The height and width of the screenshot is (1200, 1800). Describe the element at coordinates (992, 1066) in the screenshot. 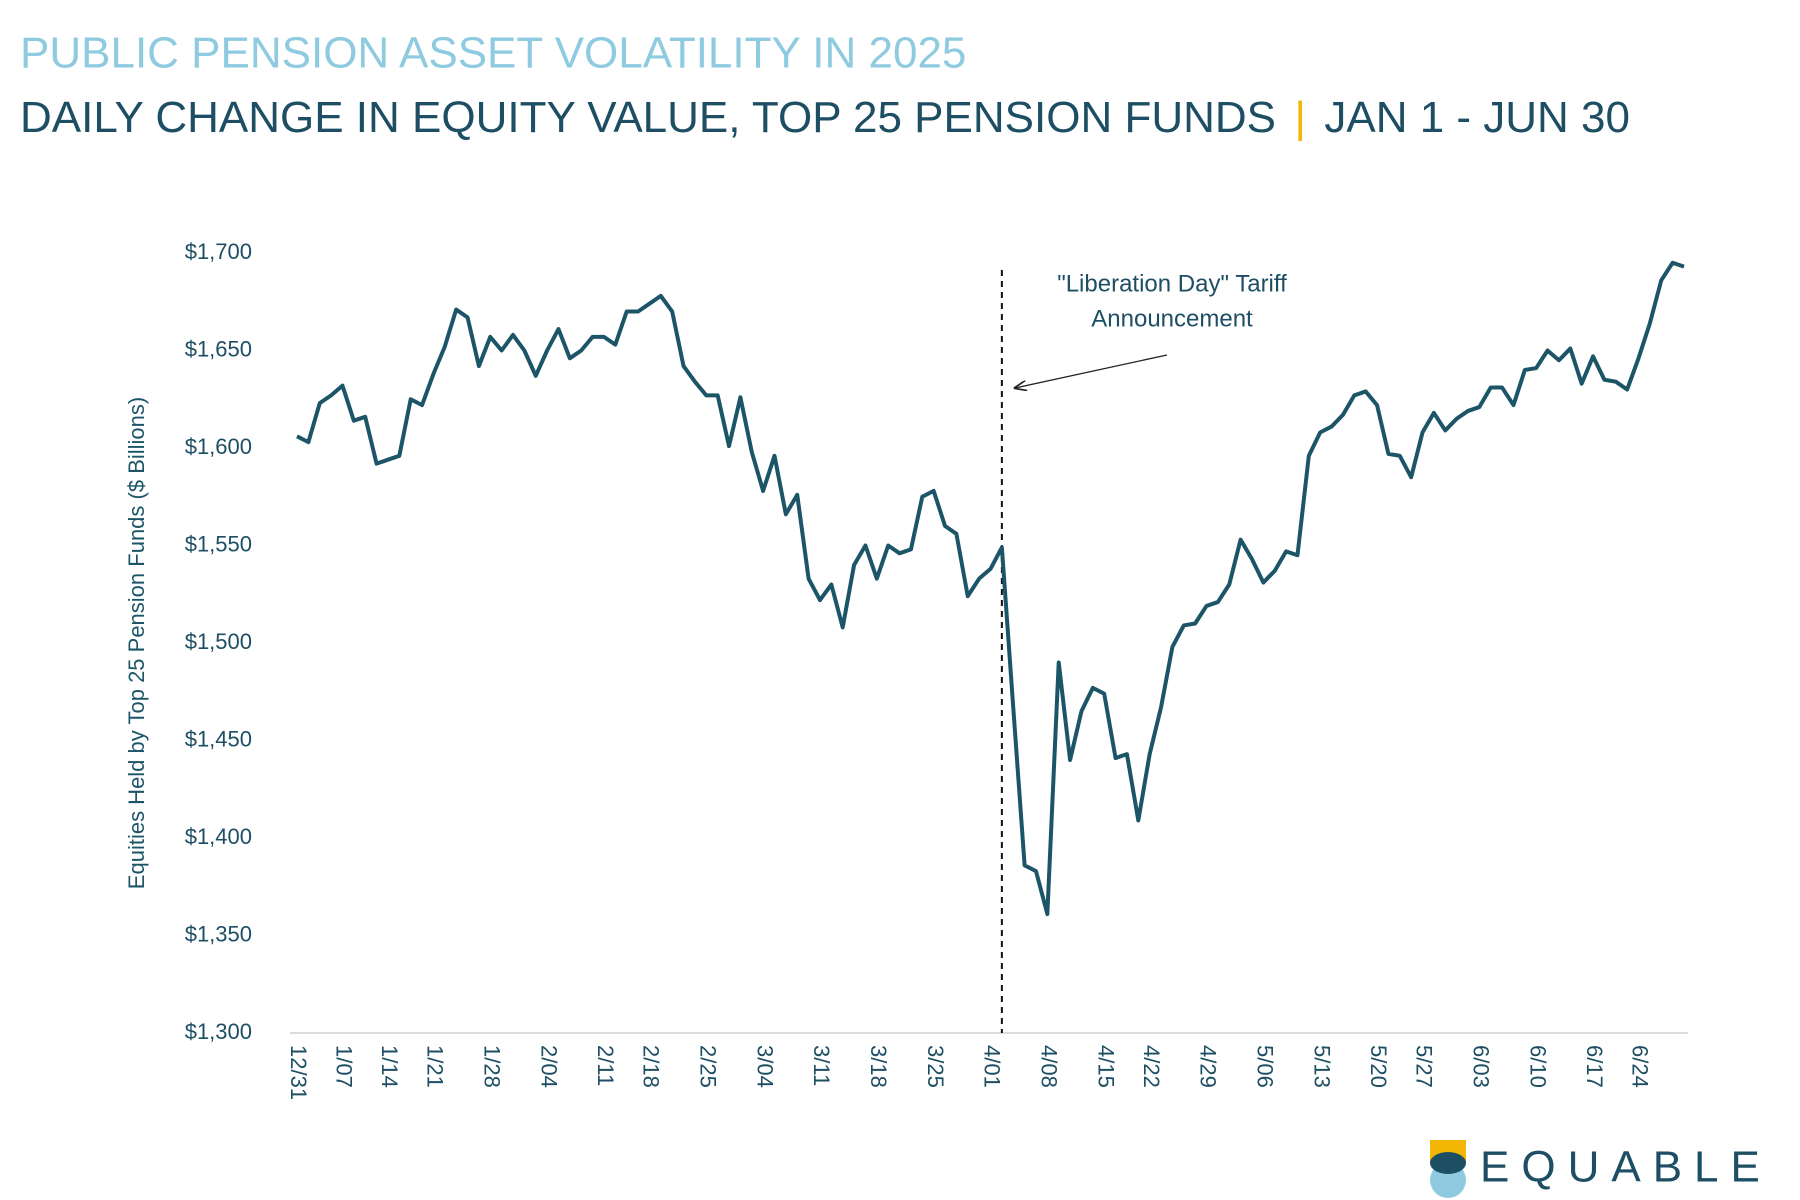

I see `x-tick-label: 4/01` at that location.